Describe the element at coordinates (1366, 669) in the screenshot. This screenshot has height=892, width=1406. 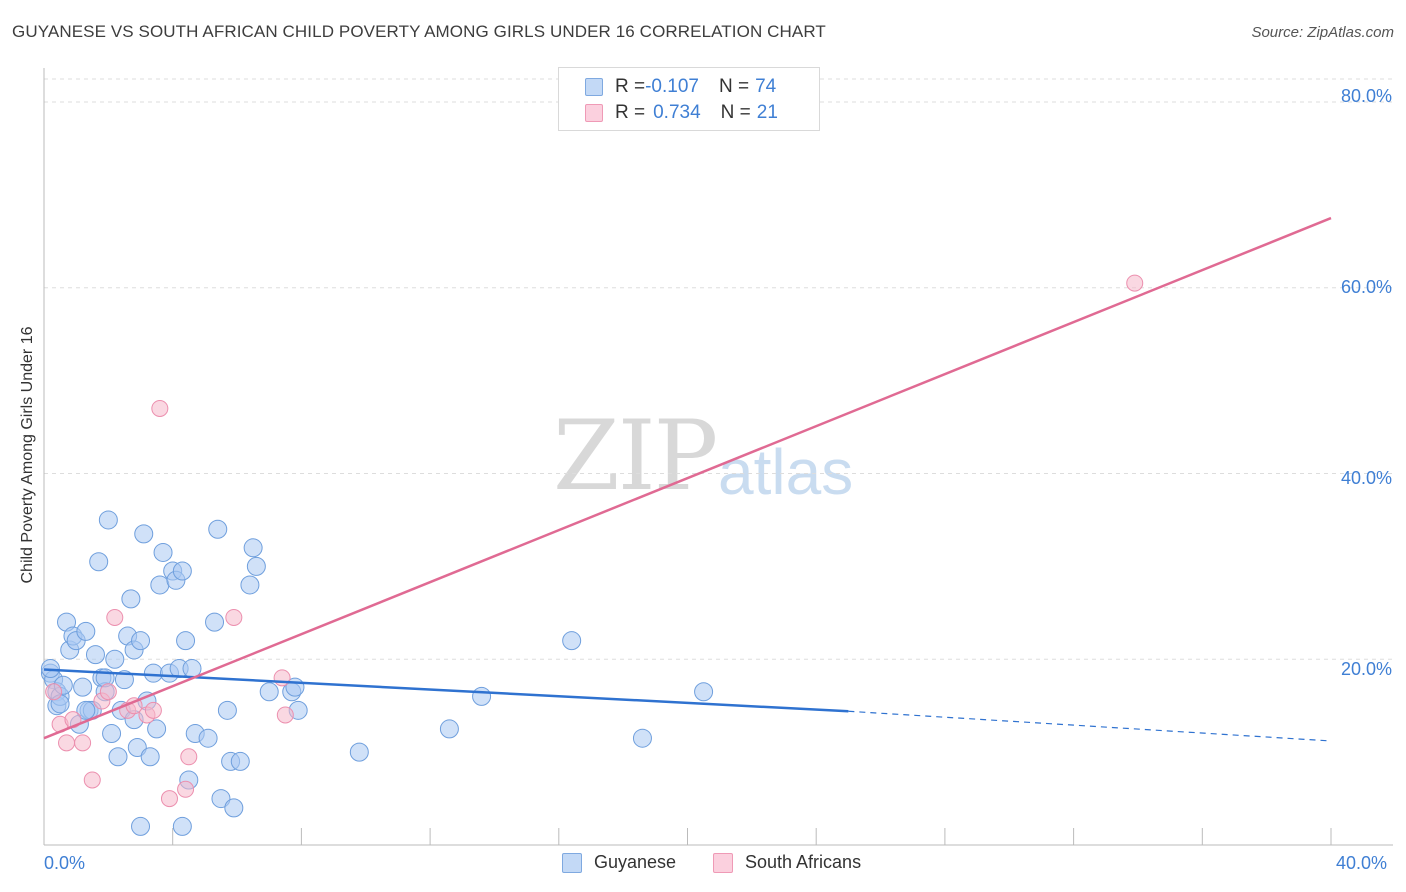
I see `y-tick-label: 20.0%` at that location.